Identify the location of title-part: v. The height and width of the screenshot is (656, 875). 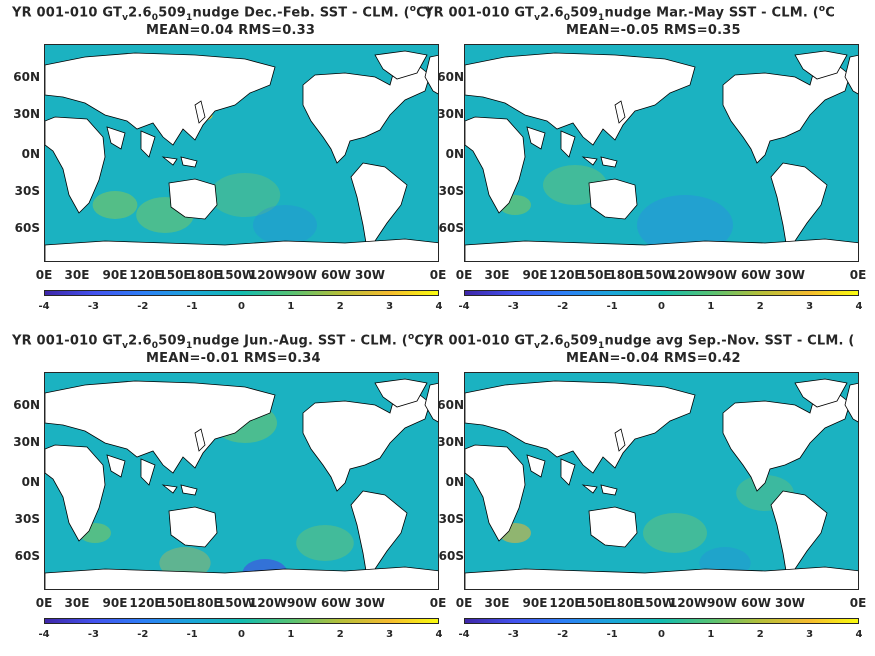
(125, 17).